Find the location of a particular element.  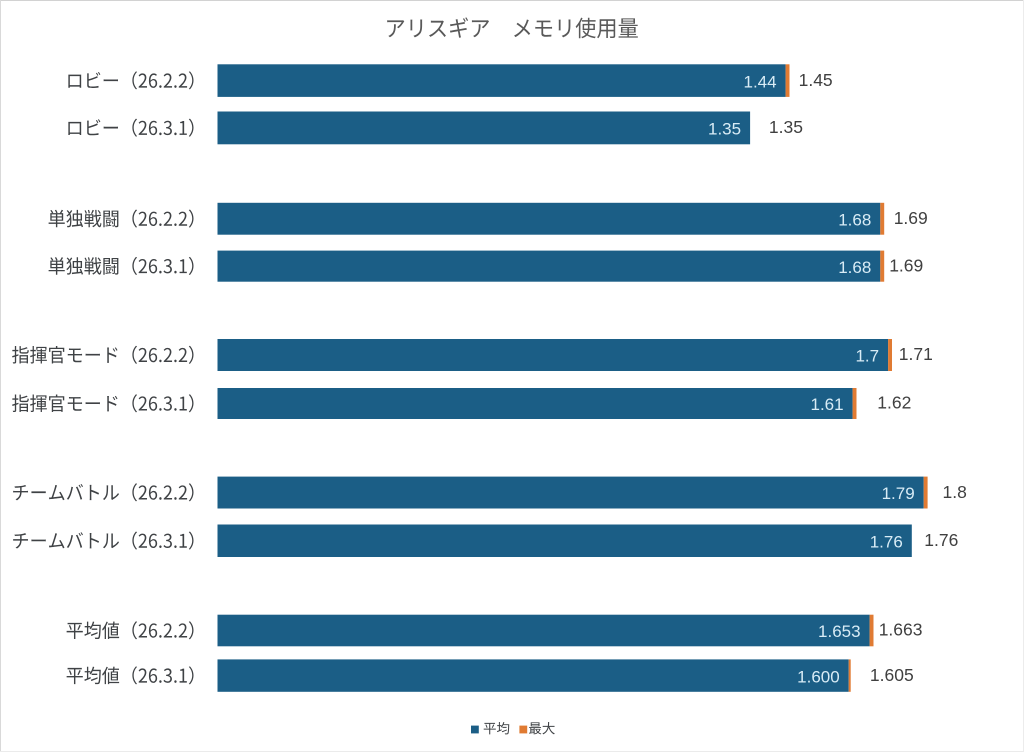

svg-text: 1.79 is located at coordinates (898, 493).